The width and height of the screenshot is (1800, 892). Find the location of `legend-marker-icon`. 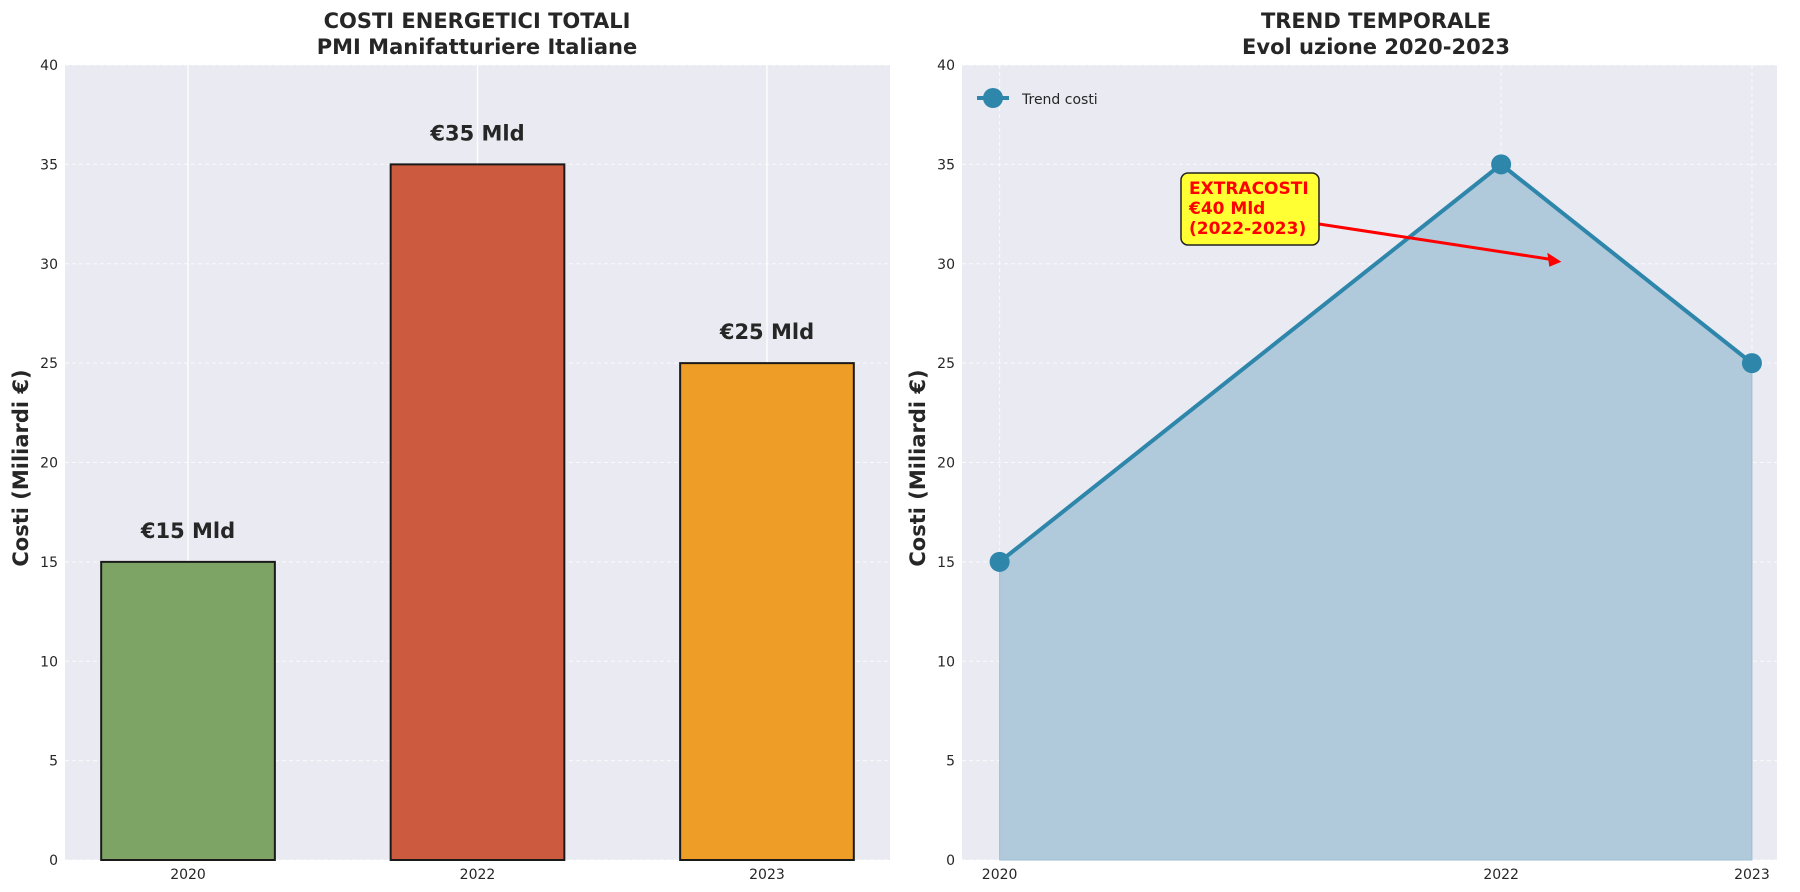

legend-marker-icon is located at coordinates (993, 98).